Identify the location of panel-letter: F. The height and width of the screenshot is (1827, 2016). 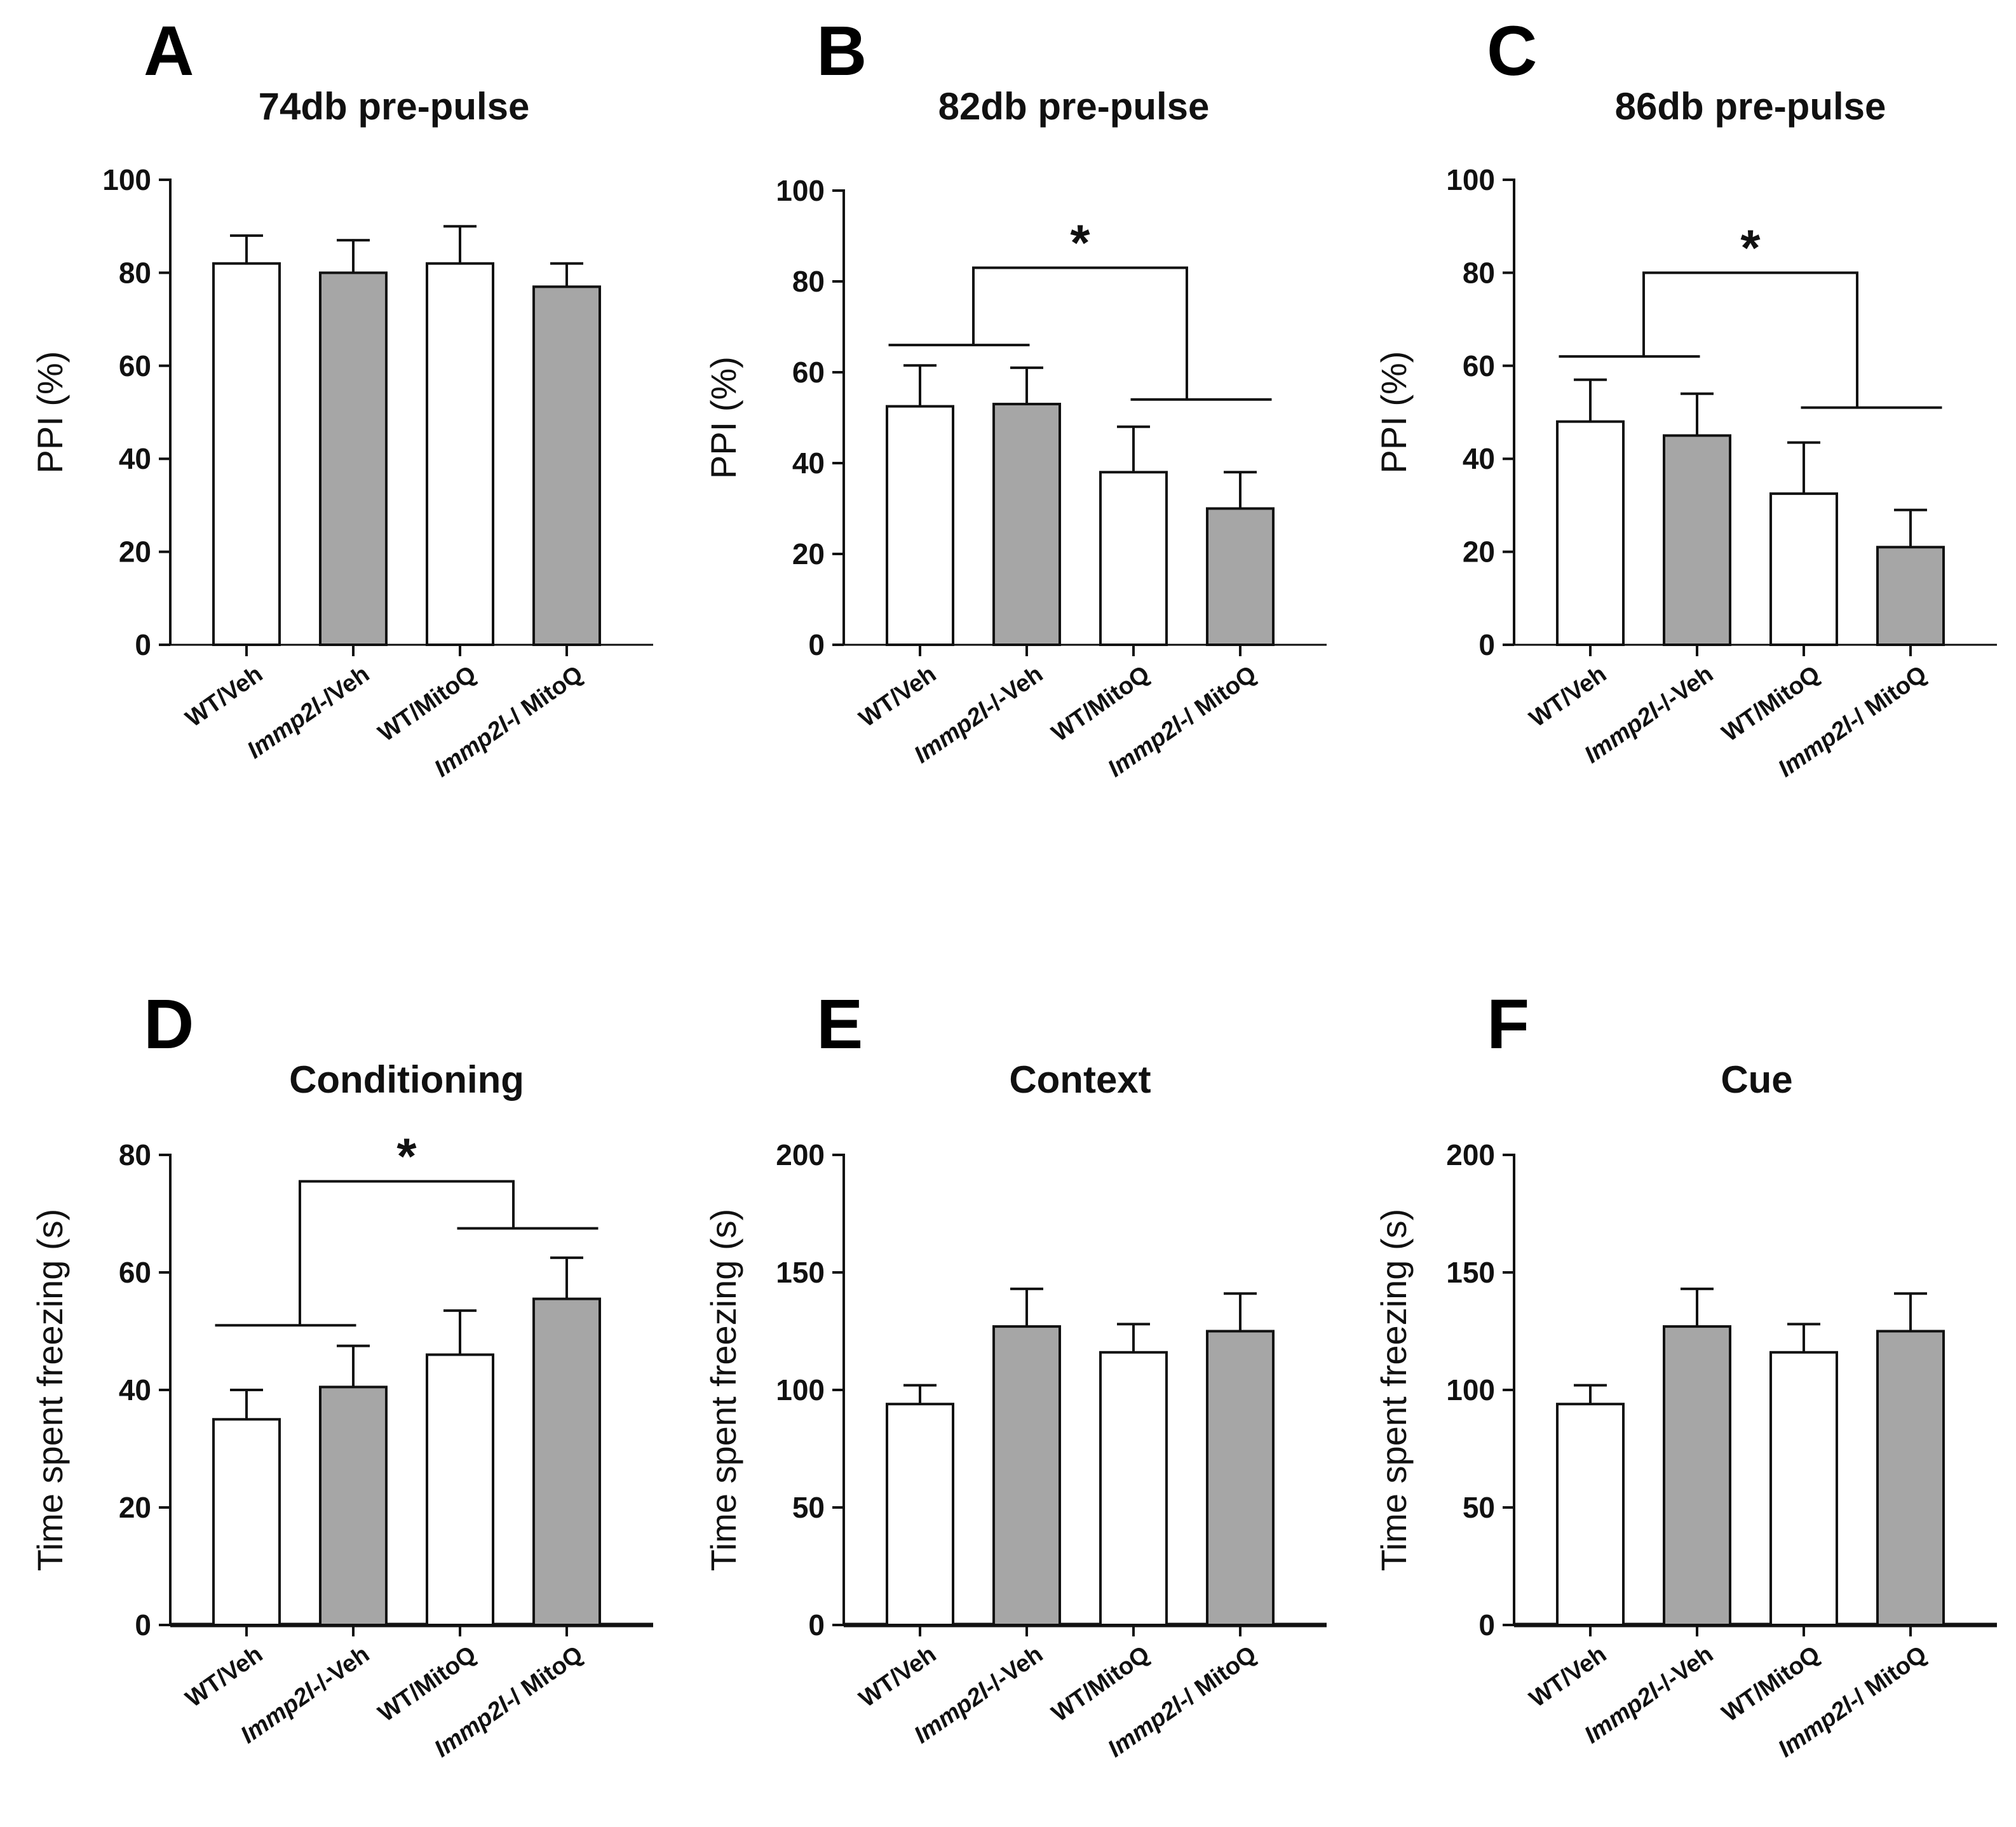
(1508, 1024).